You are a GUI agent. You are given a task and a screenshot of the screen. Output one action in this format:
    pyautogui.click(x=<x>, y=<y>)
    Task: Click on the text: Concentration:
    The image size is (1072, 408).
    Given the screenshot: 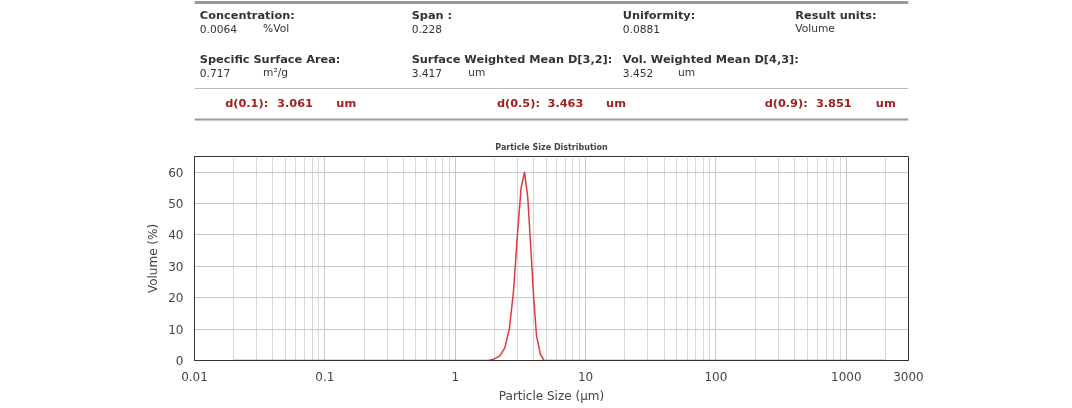 What is the action you would take?
    pyautogui.click(x=247, y=14)
    